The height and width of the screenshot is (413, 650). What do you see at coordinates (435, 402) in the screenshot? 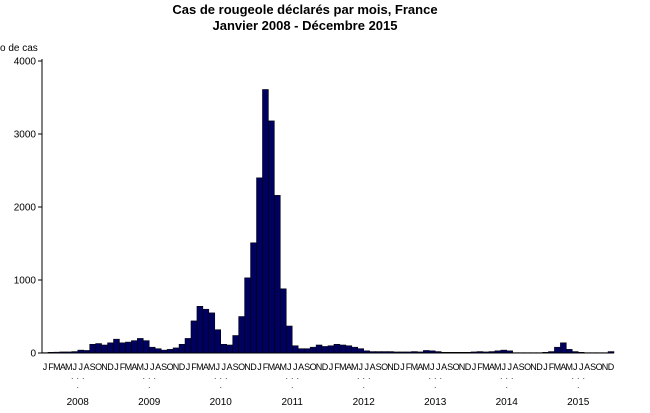
I see `x-year-label: 2013` at bounding box center [435, 402].